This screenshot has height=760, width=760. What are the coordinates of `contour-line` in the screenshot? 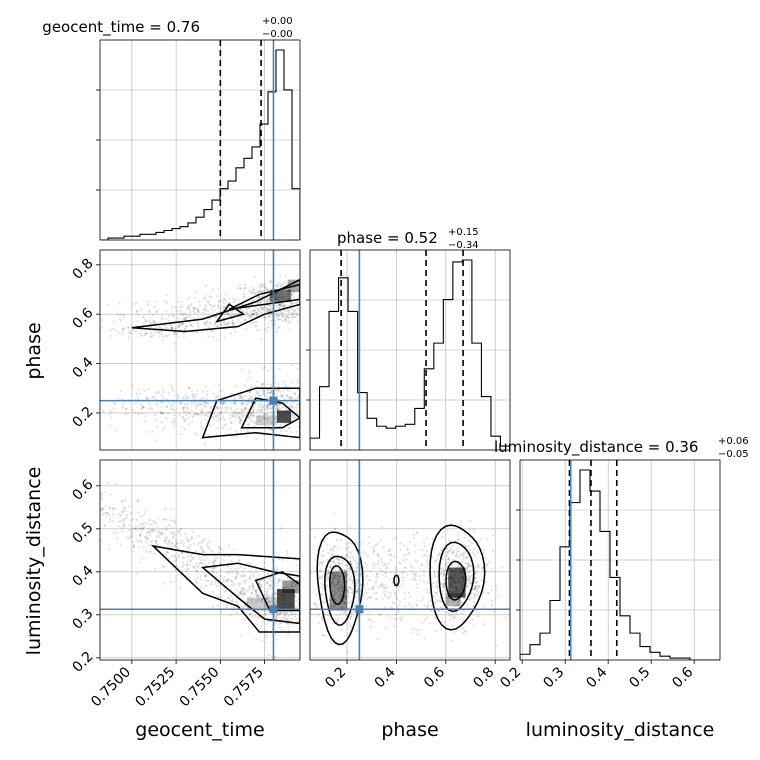 It's located at (340, 590).